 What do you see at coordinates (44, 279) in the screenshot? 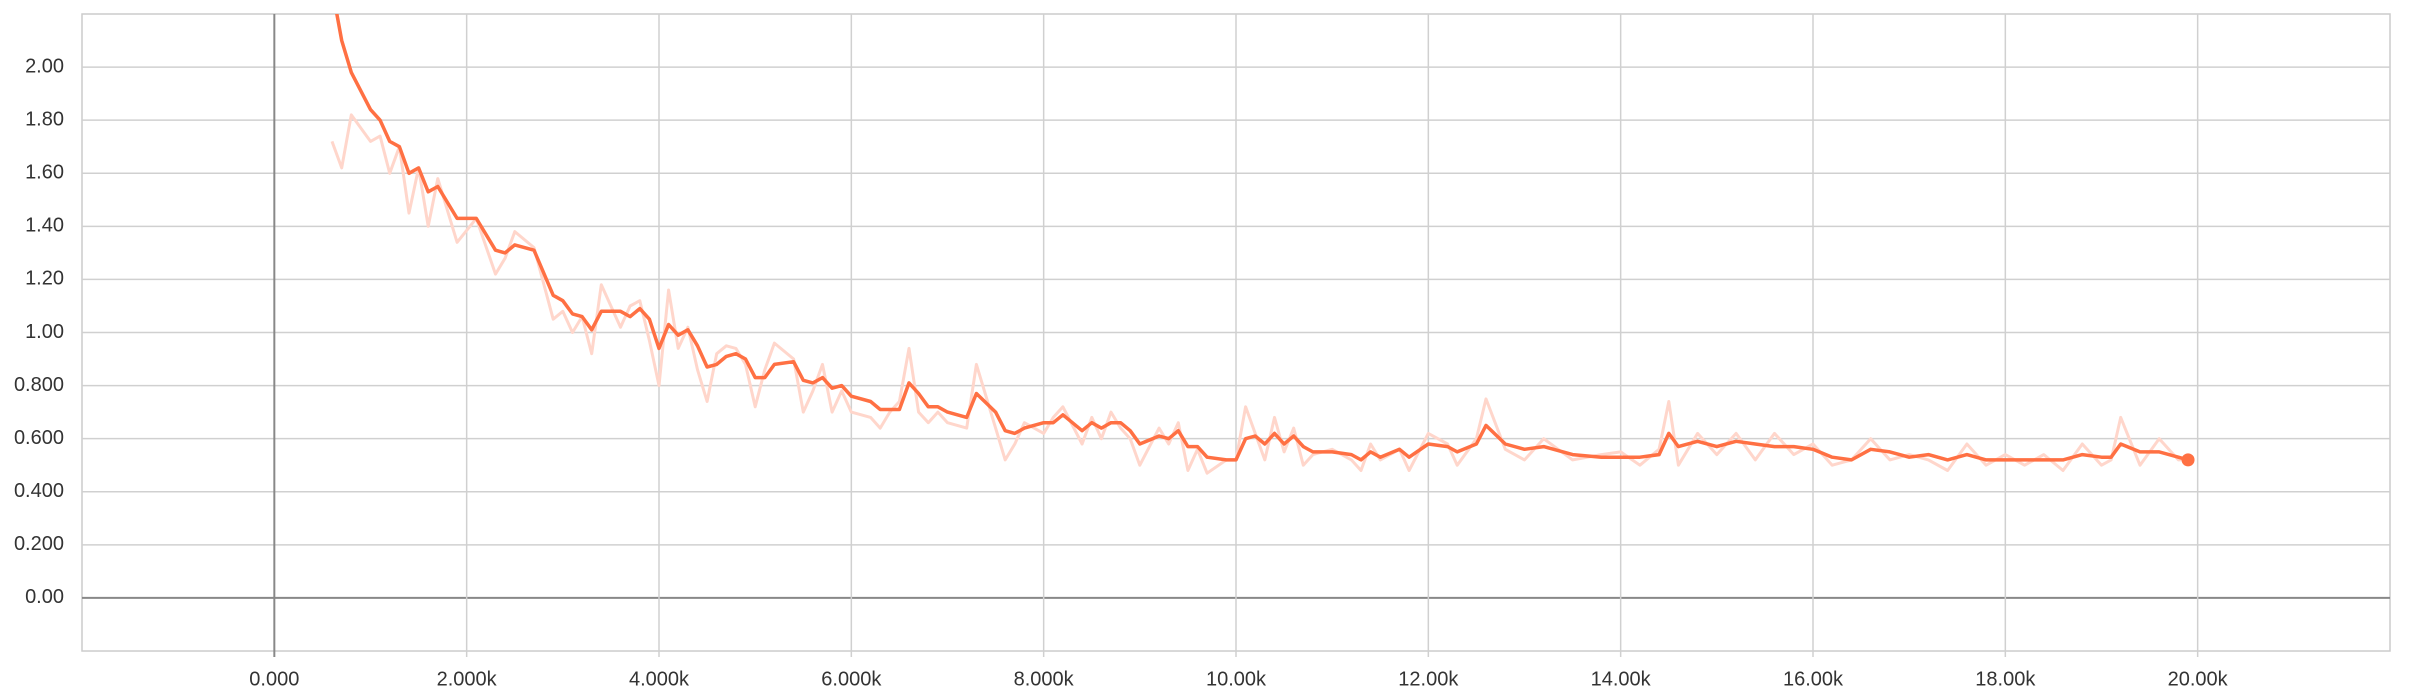
I see `y-tick-label: 1.20` at bounding box center [44, 279].